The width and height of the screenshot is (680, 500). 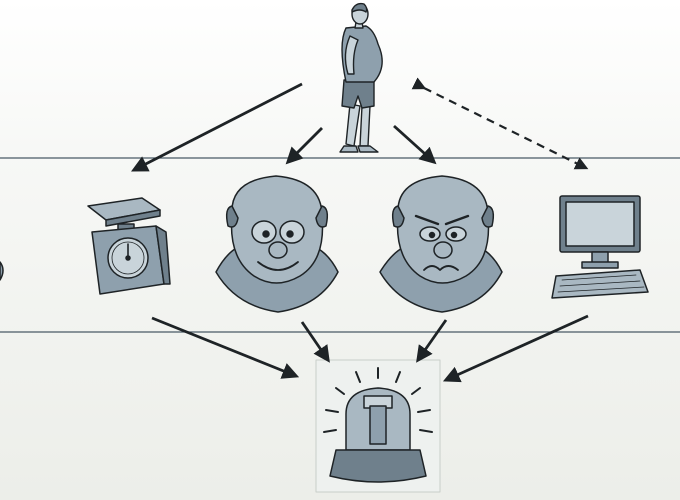 What do you see at coordinates (217, 127) in the screenshot?
I see `edge-person-to-scale` at bounding box center [217, 127].